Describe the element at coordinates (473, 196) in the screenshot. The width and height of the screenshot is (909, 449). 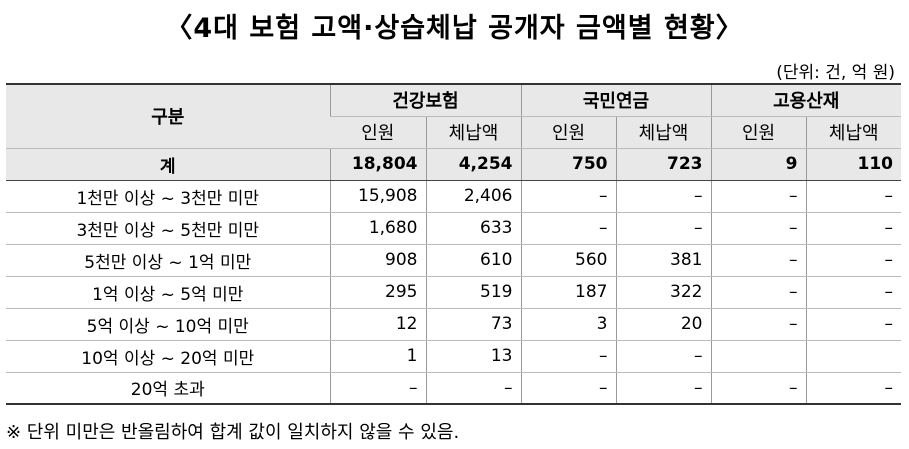
I see `cell: 2,406` at that location.